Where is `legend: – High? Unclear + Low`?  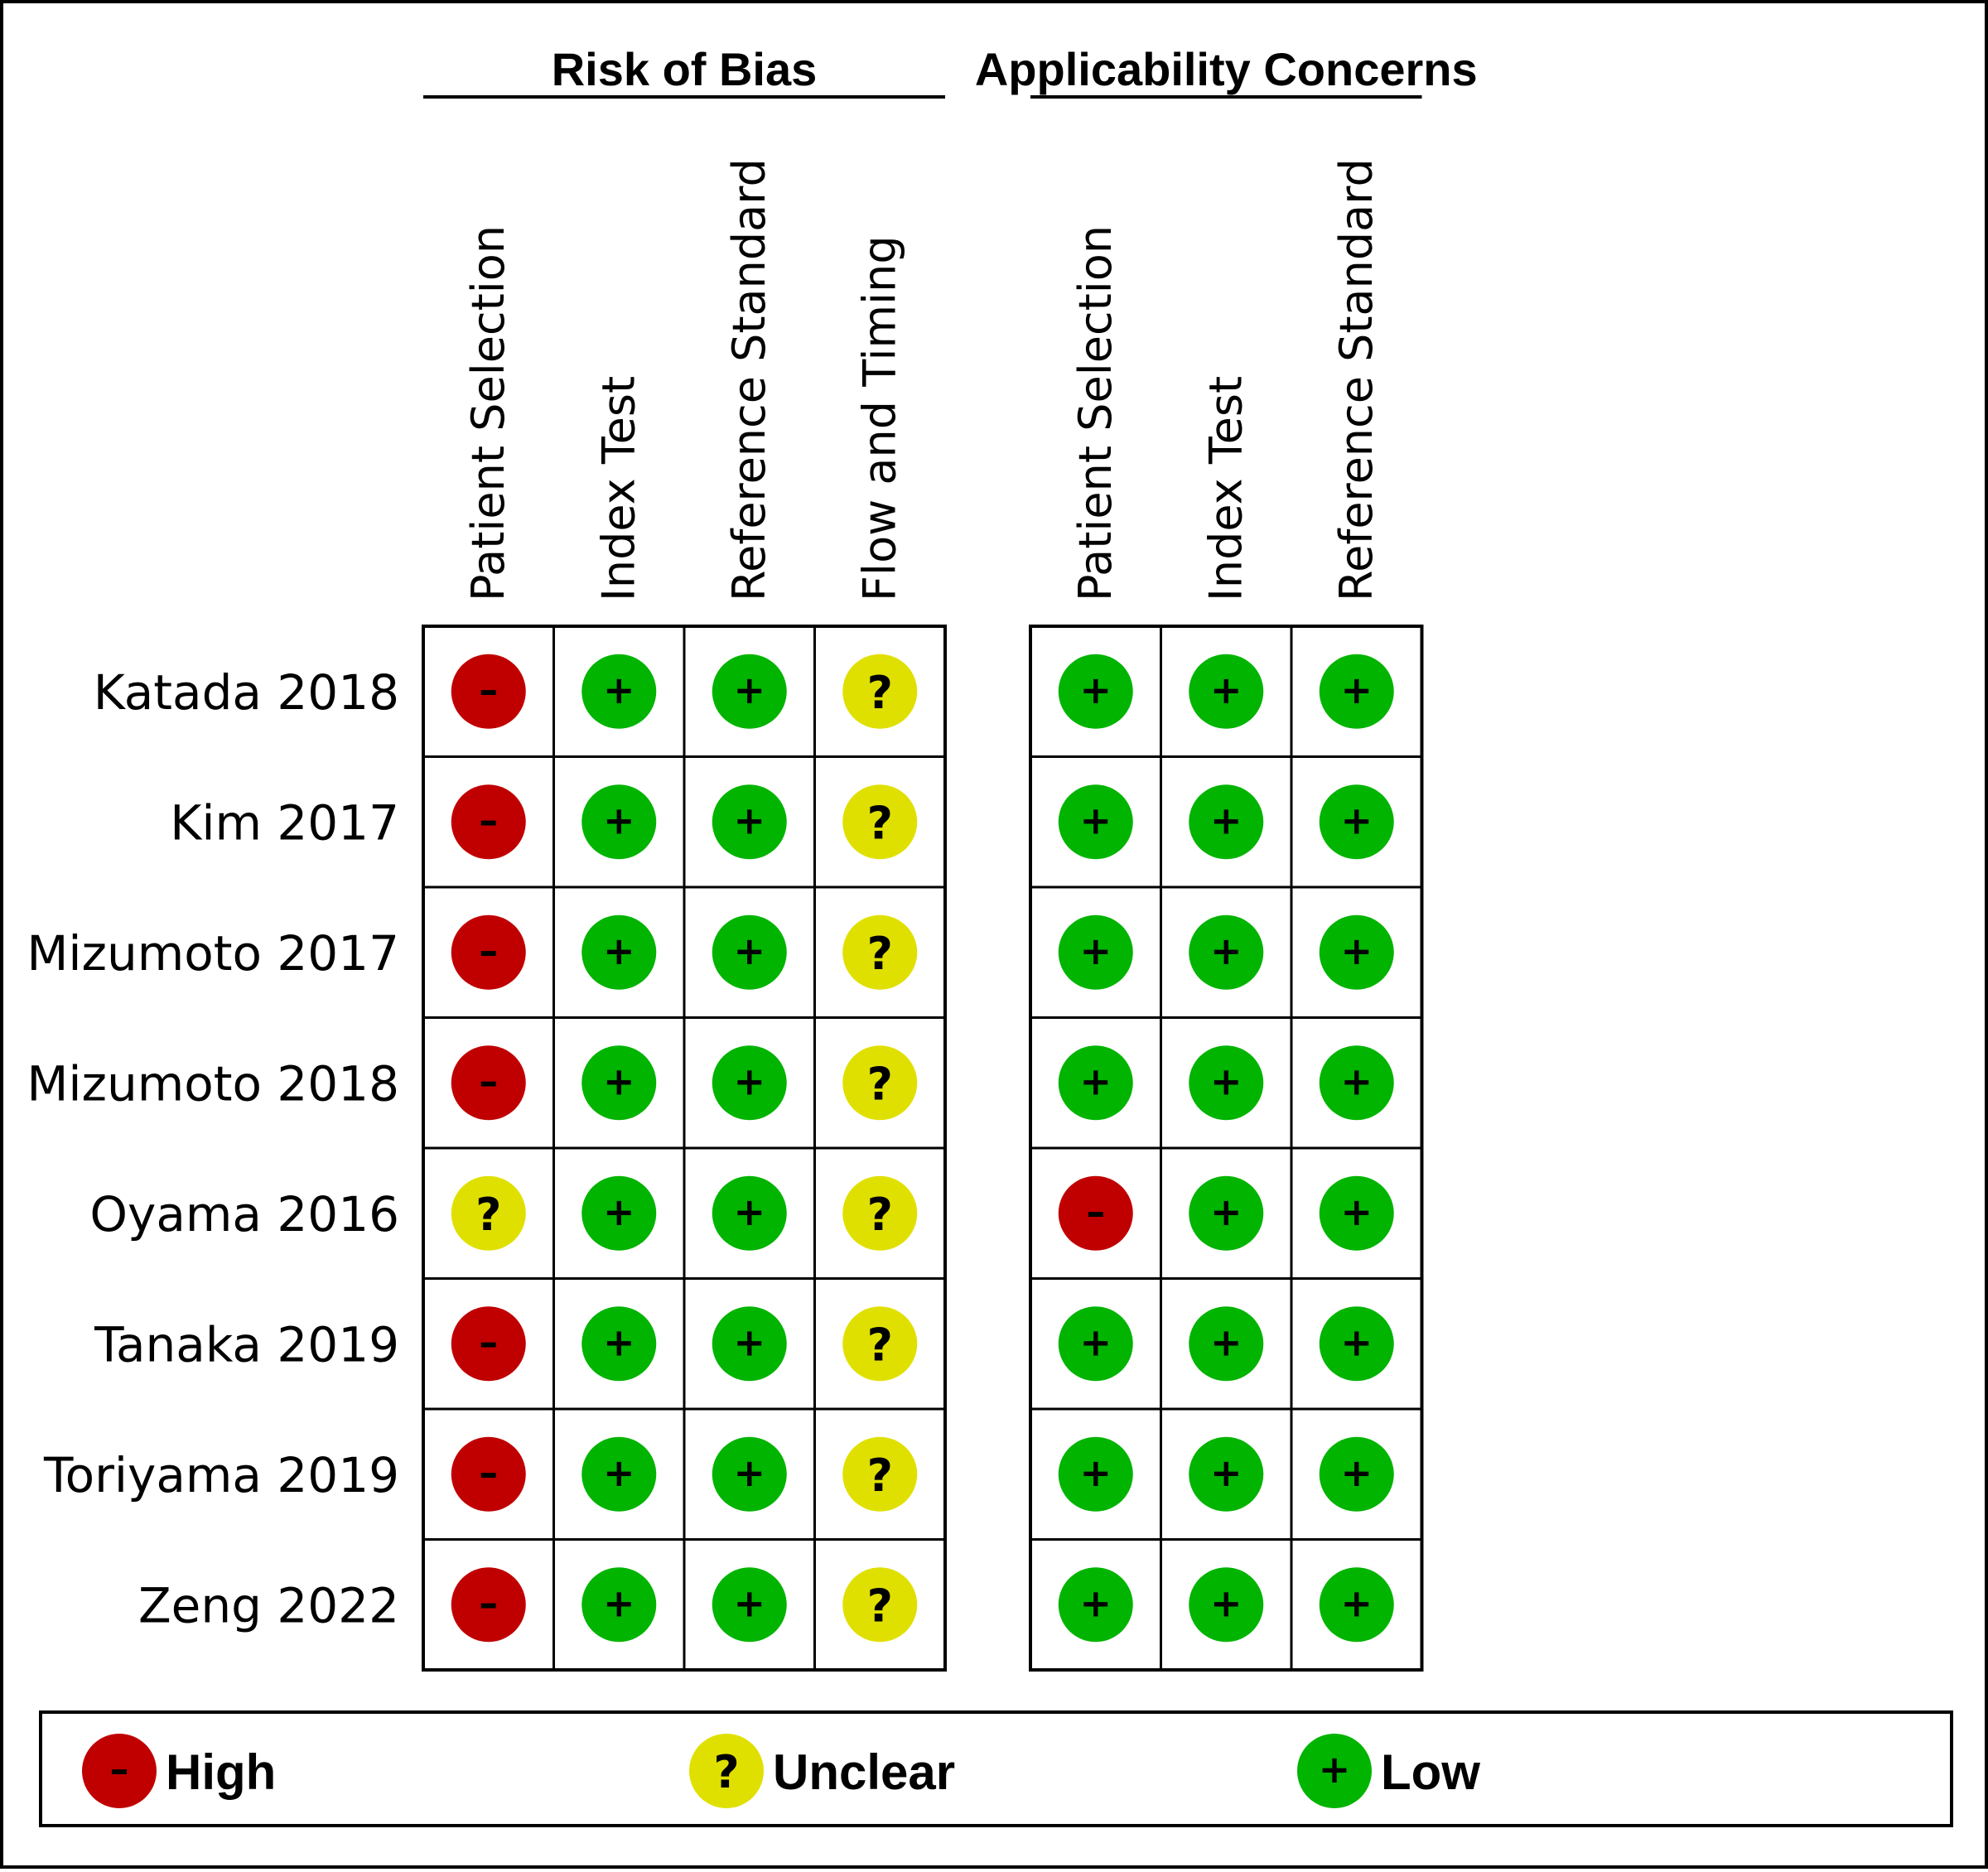
legend: – High? Unclear + Low is located at coordinates (996, 1768).